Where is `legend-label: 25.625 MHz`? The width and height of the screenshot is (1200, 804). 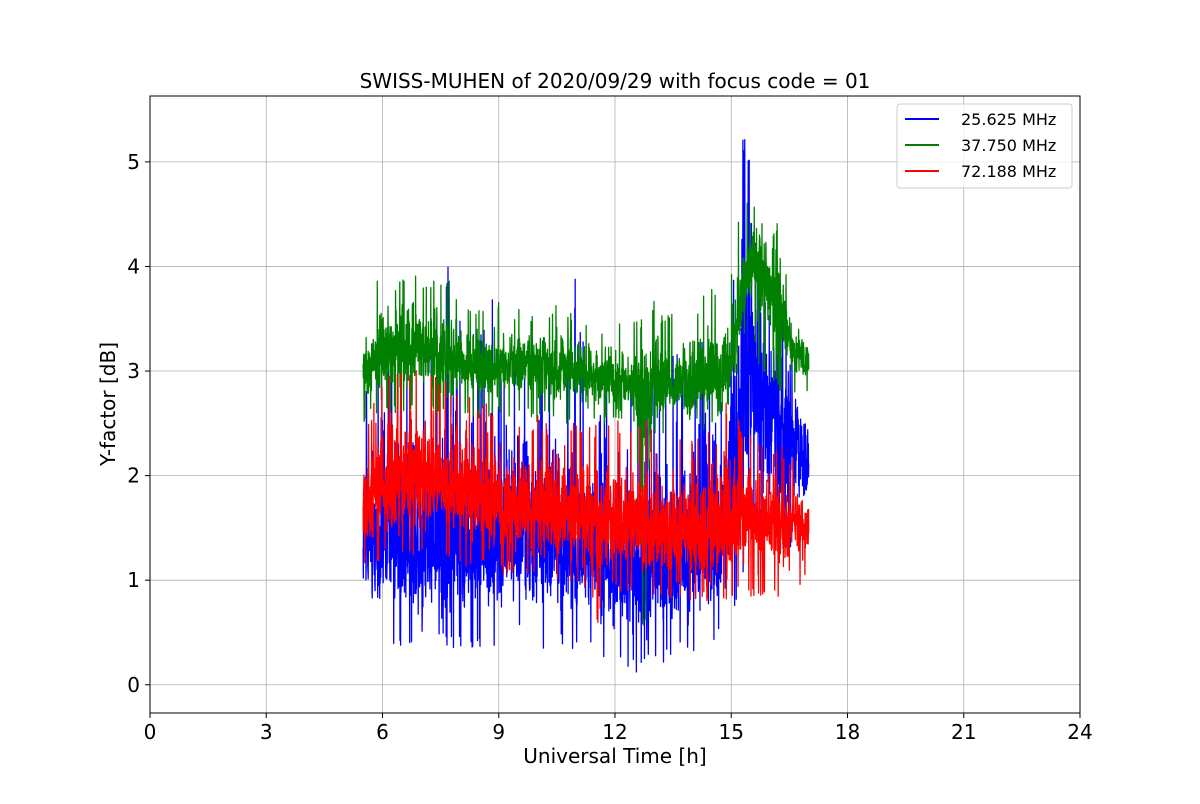
legend-label: 25.625 MHz is located at coordinates (1008, 119).